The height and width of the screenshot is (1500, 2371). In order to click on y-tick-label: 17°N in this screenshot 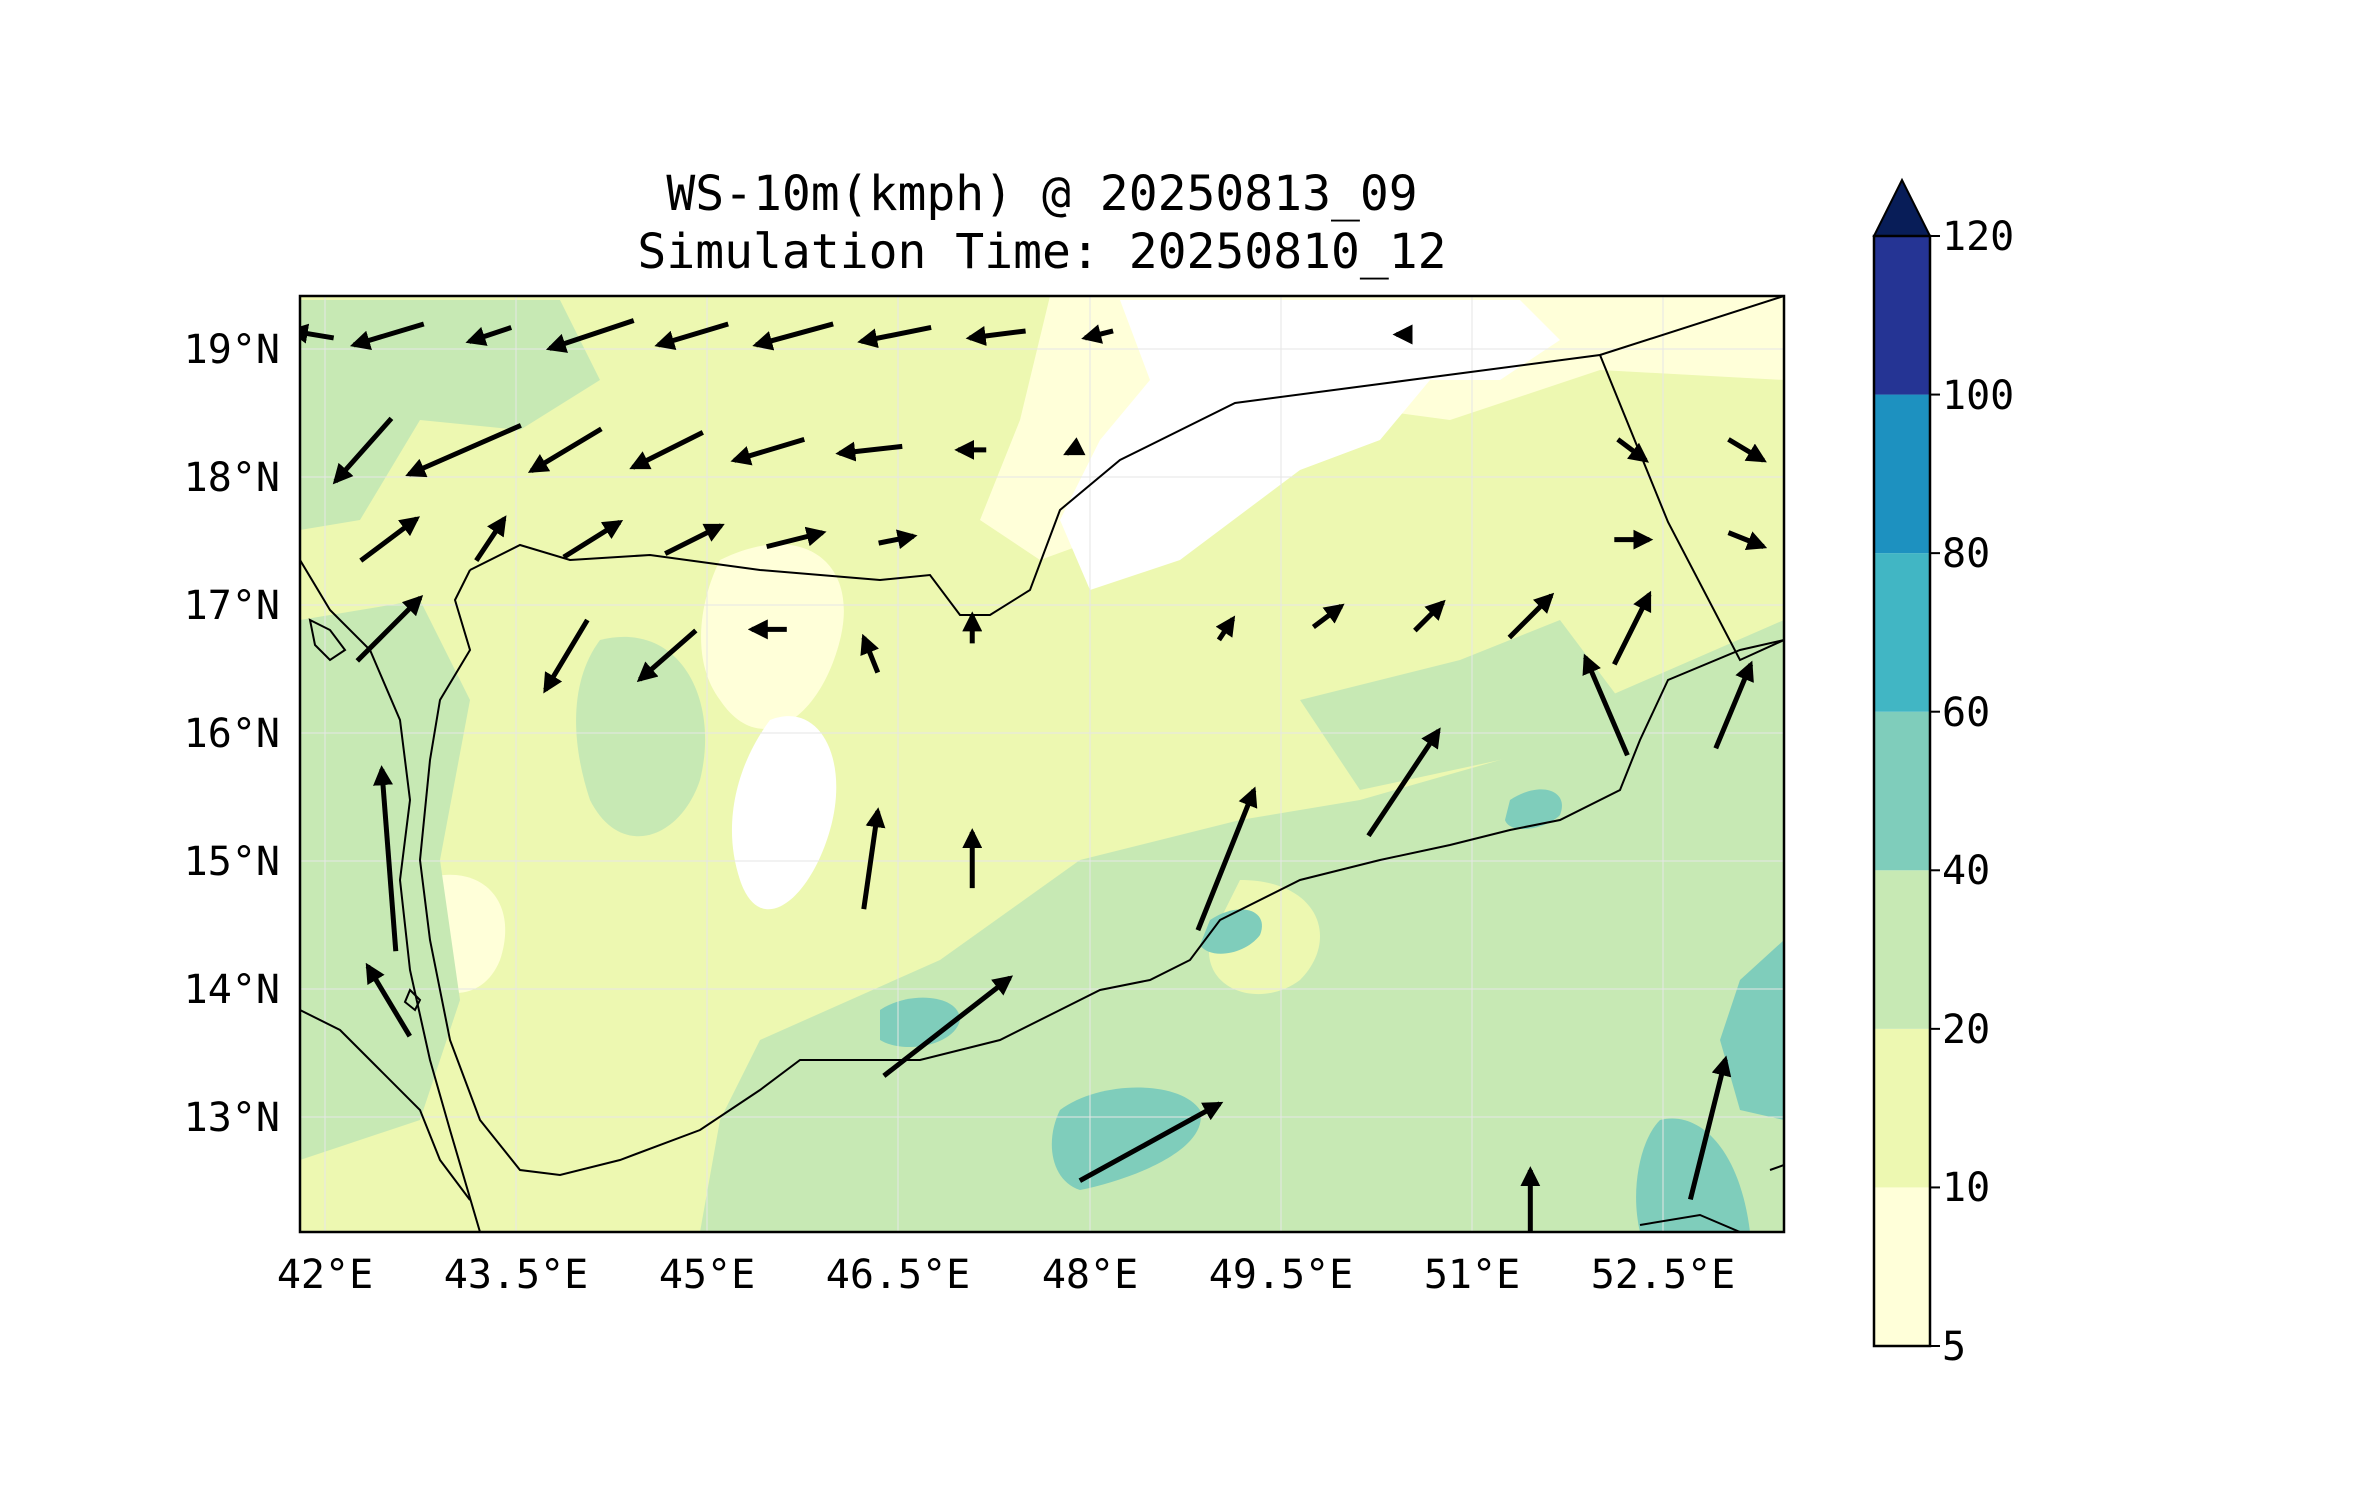, I will do `click(232, 606)`.